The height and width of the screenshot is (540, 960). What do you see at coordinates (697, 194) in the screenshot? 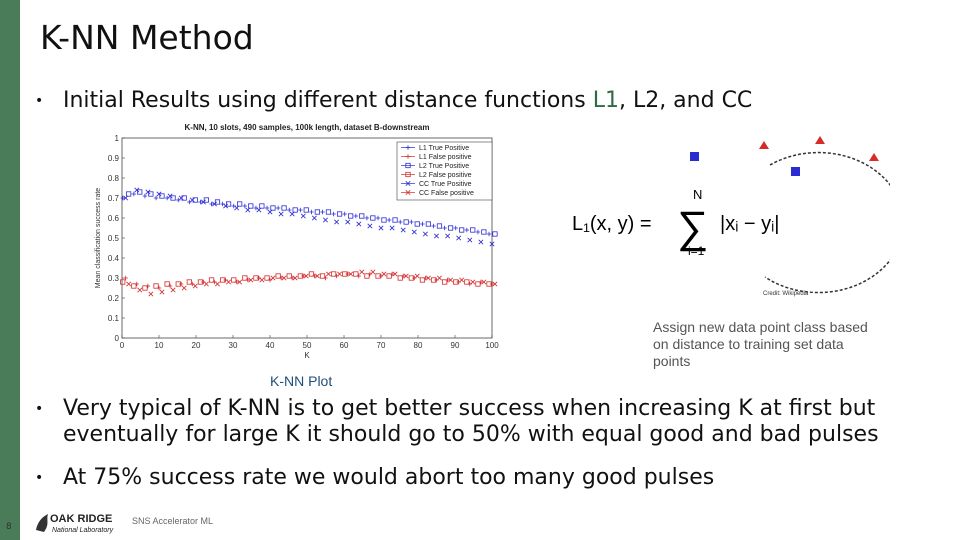
I see `formula-sum-top: N` at bounding box center [697, 194].